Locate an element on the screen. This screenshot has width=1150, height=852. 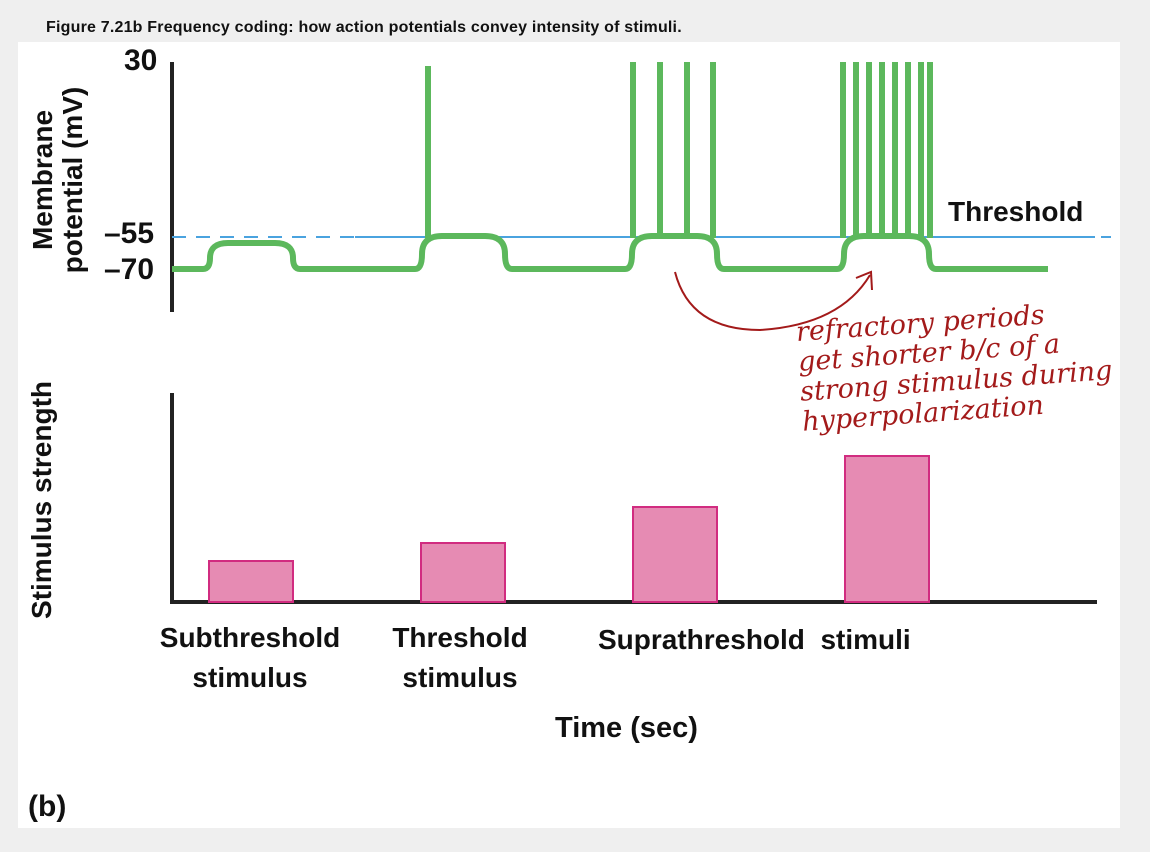
threshold-label: Threshold is located at coordinates (1016, 211).